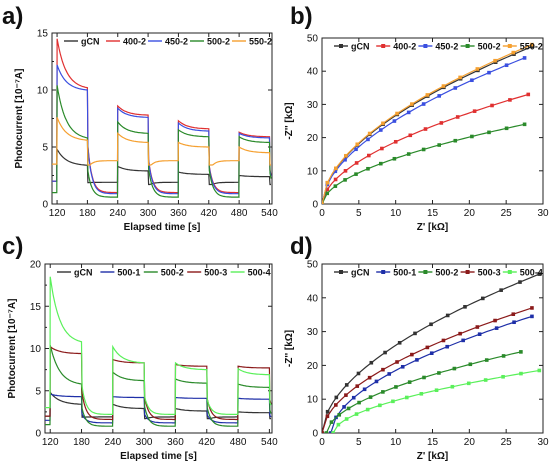  I want to click on x-tick-label: 120, so click(57, 213).